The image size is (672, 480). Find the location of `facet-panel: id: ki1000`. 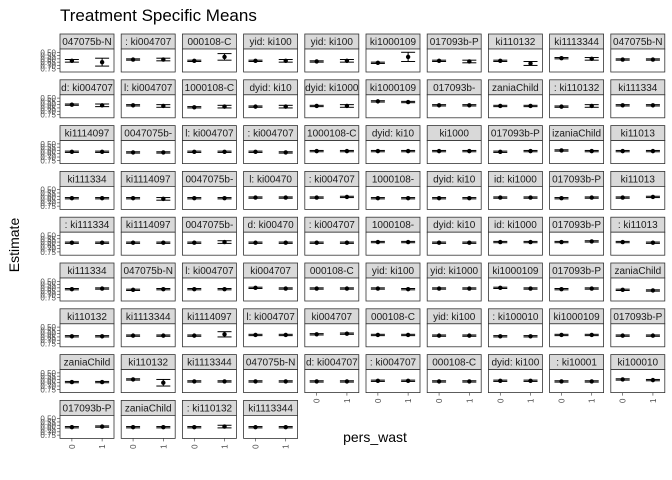

facet-panel: id: ki1000 is located at coordinates (515, 236).